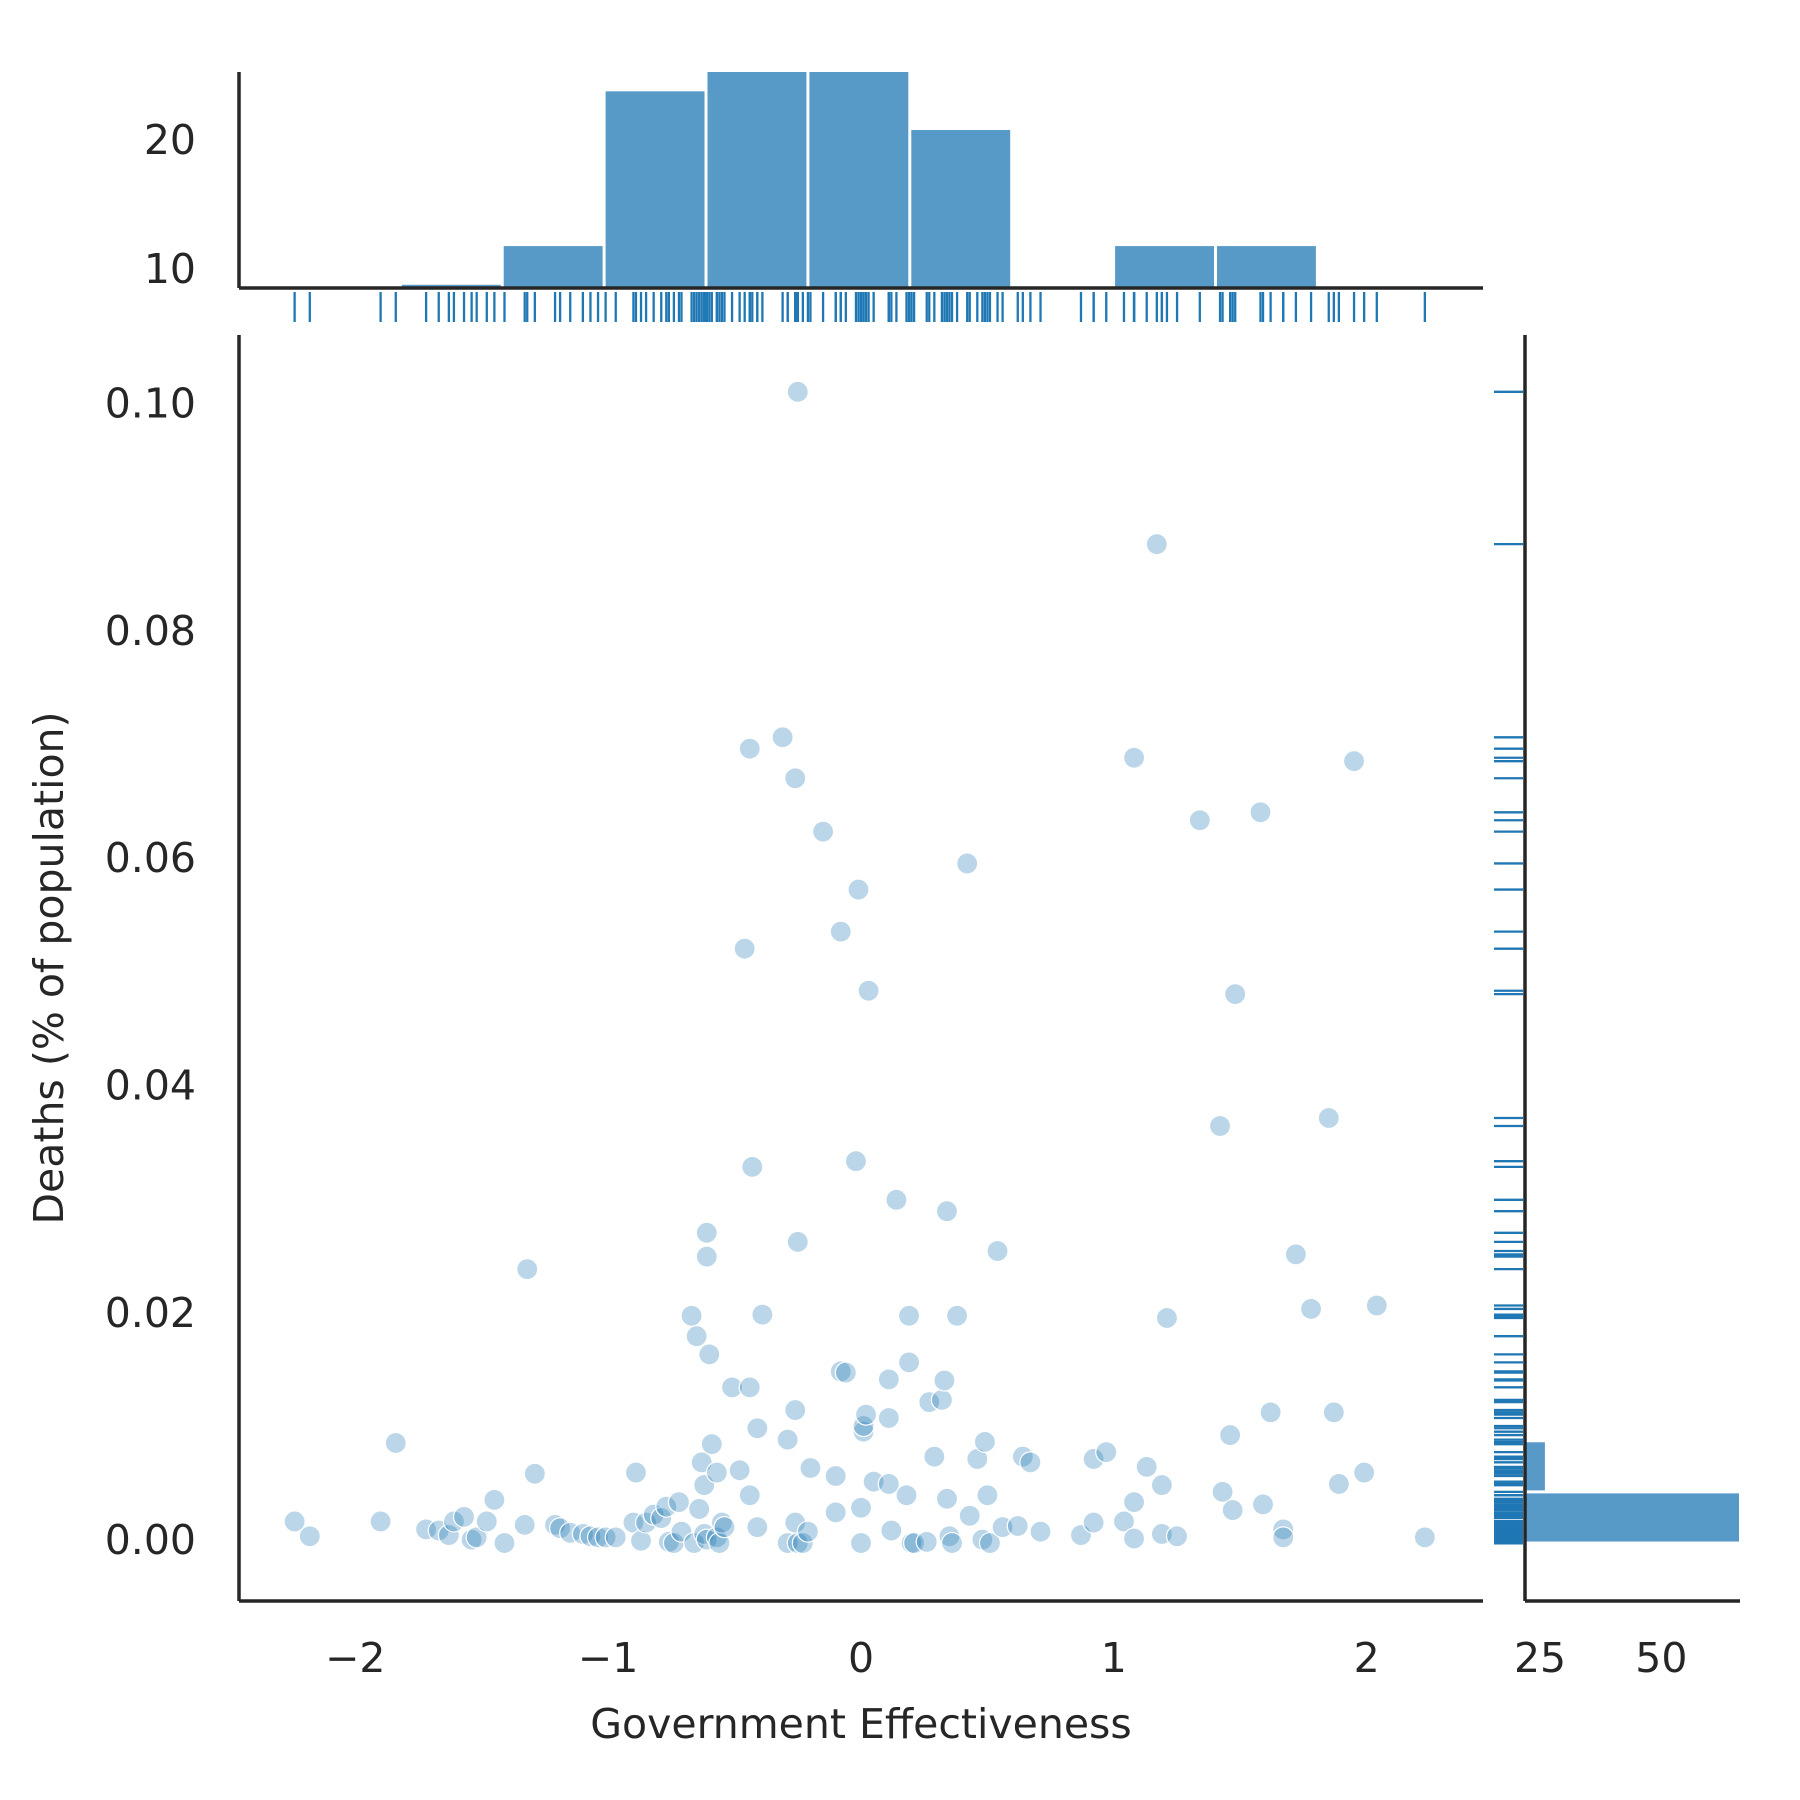  What do you see at coordinates (150, 404) in the screenshot?
I see `y-tick-label: 0.10` at bounding box center [150, 404].